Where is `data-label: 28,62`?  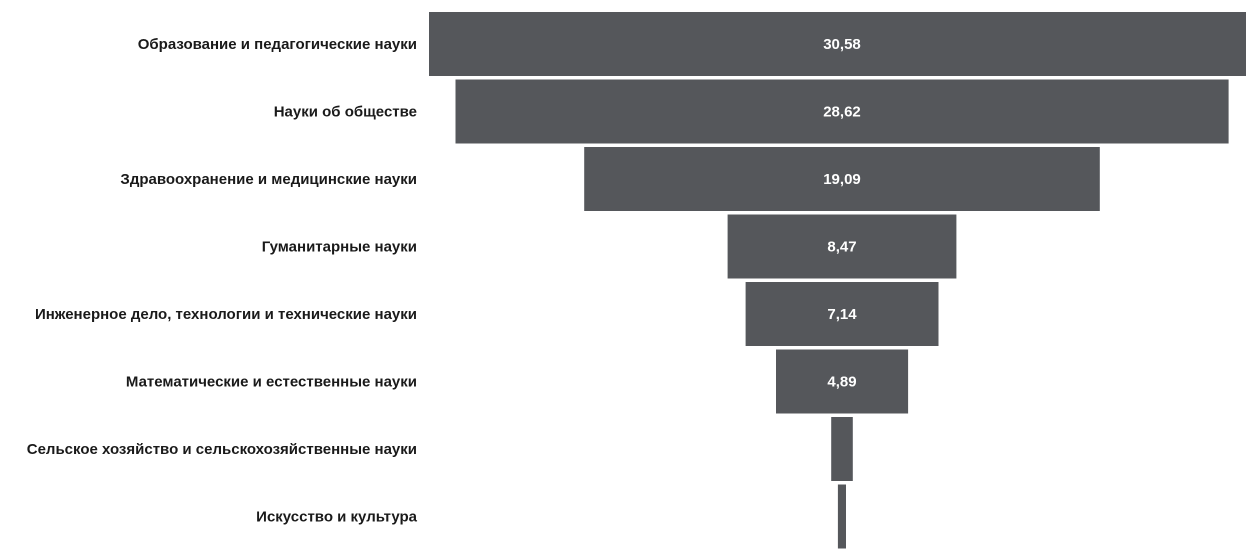
data-label: 28,62 is located at coordinates (842, 112).